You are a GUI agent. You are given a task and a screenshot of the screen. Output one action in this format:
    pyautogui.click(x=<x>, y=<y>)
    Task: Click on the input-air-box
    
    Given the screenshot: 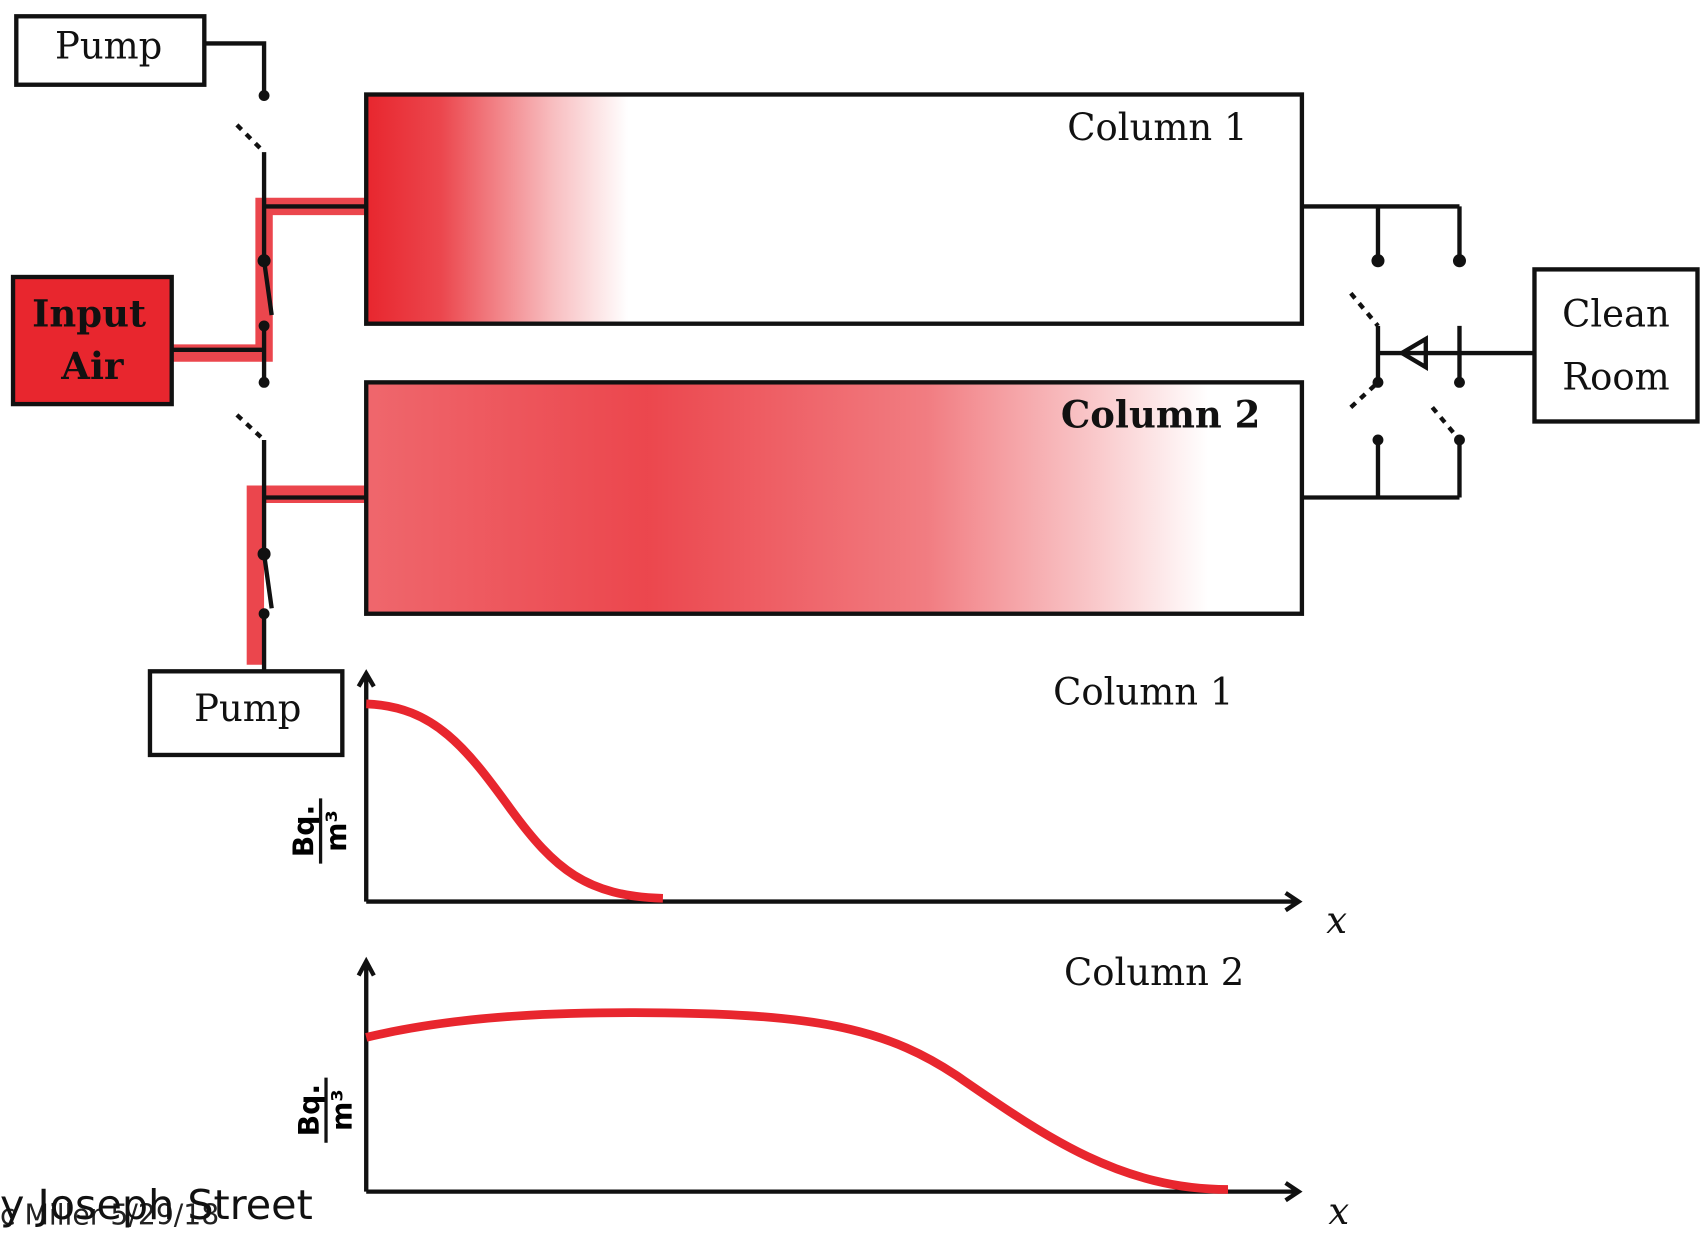 What is the action you would take?
    pyautogui.click(x=92, y=340)
    